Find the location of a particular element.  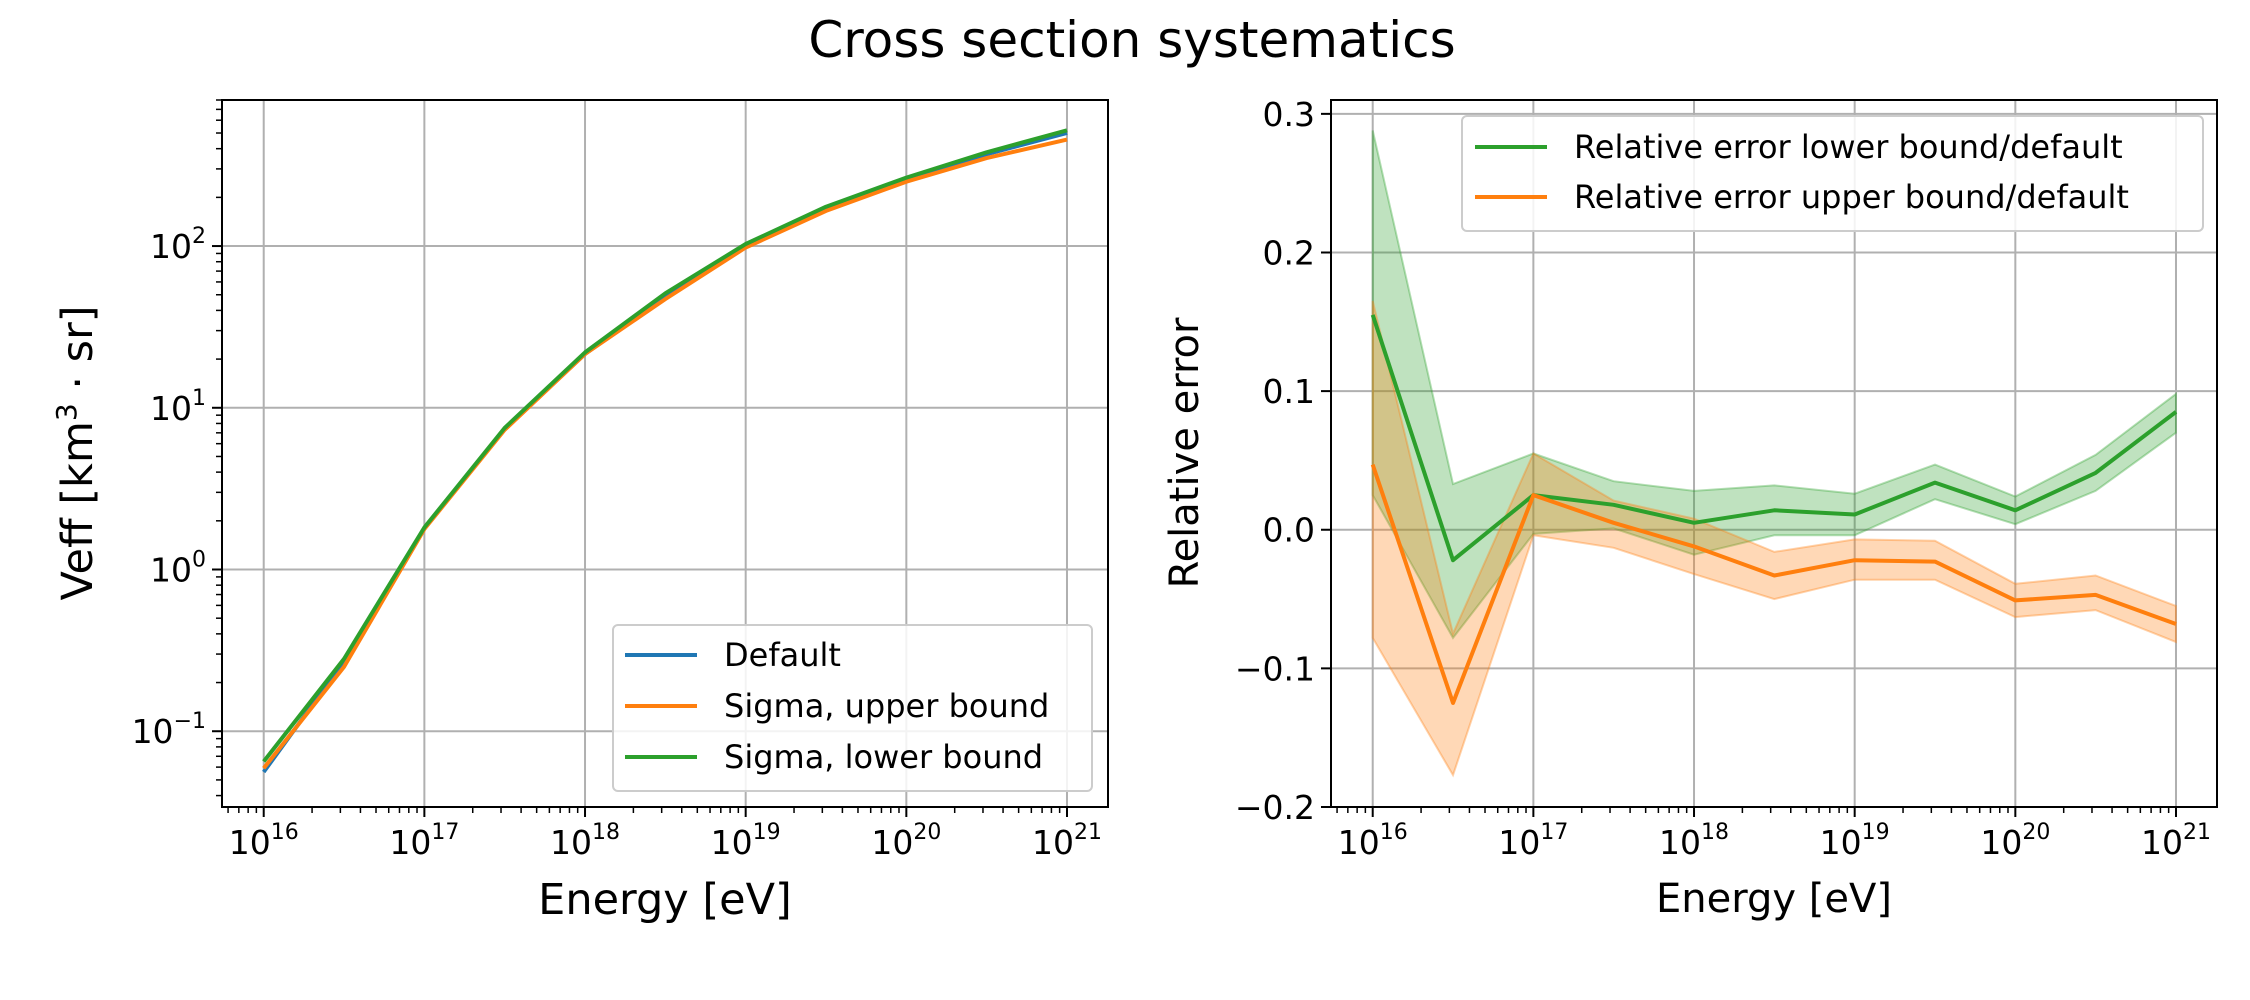

left-y-ticks: 10⁻¹ 10⁰ 10¹ 10² is located at coordinates (177, 487).